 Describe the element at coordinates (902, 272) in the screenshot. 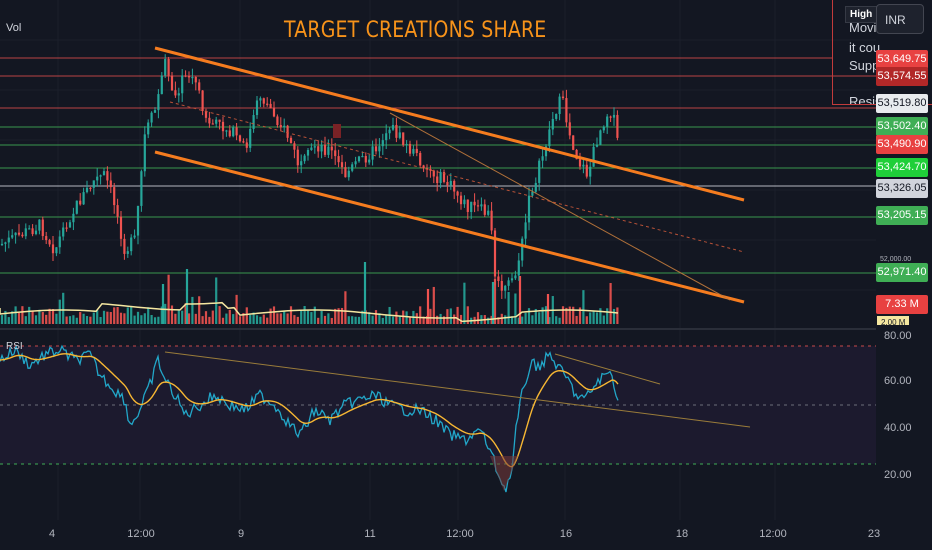

I see `price-tag: 52,971.40` at that location.